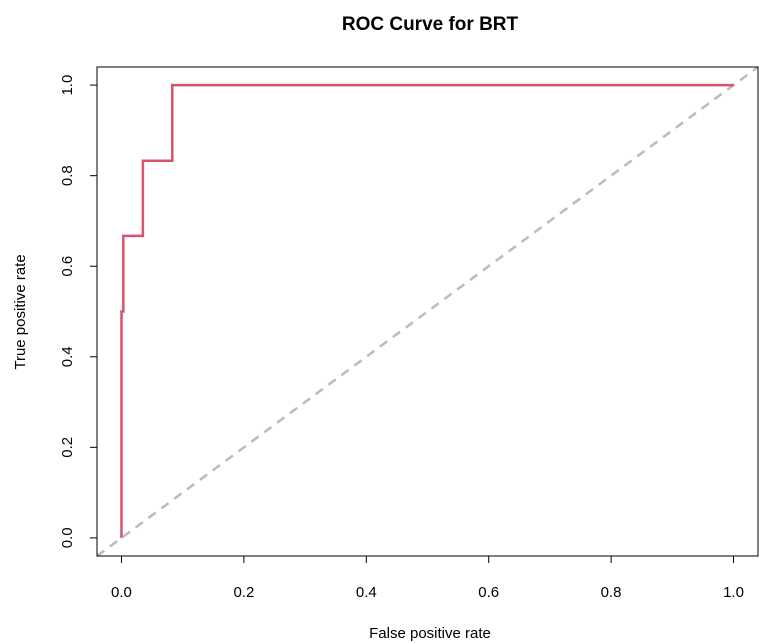 This screenshot has height=643, width=759. Describe the element at coordinates (121, 592) in the screenshot. I see `x-tick-label: 0.0` at that location.